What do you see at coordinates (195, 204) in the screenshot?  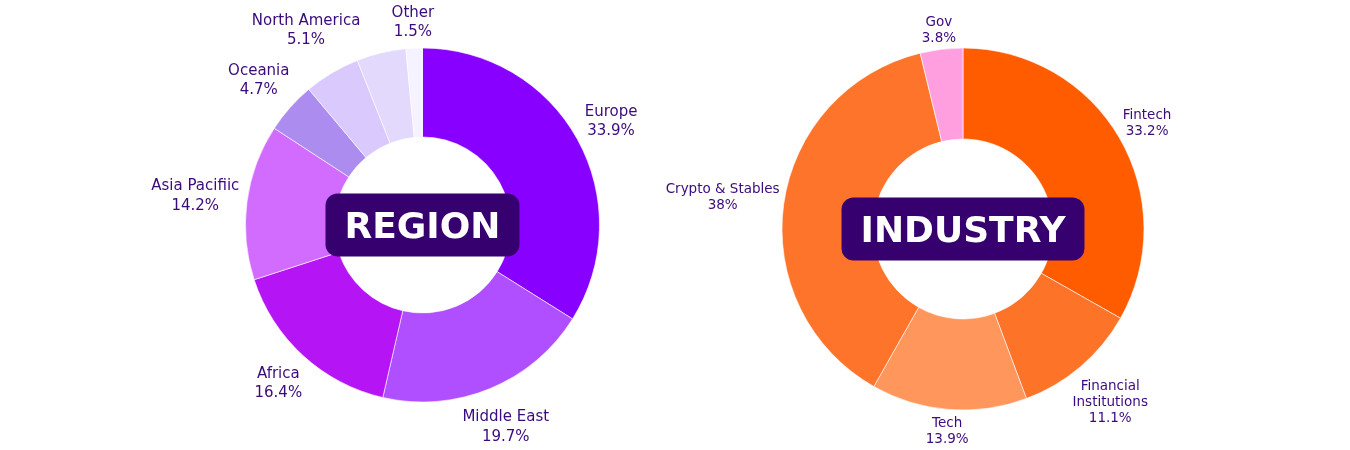 I see `data-label: 14.2%` at bounding box center [195, 204].